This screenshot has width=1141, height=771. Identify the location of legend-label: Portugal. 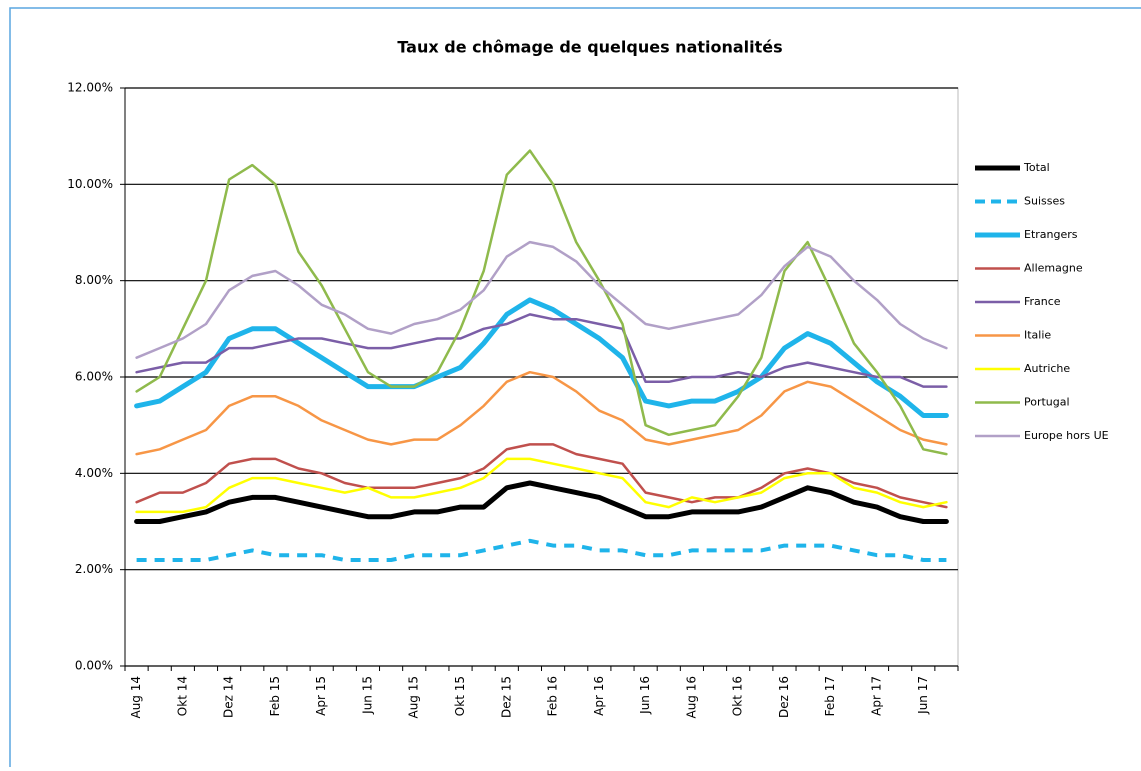
(1047, 402).